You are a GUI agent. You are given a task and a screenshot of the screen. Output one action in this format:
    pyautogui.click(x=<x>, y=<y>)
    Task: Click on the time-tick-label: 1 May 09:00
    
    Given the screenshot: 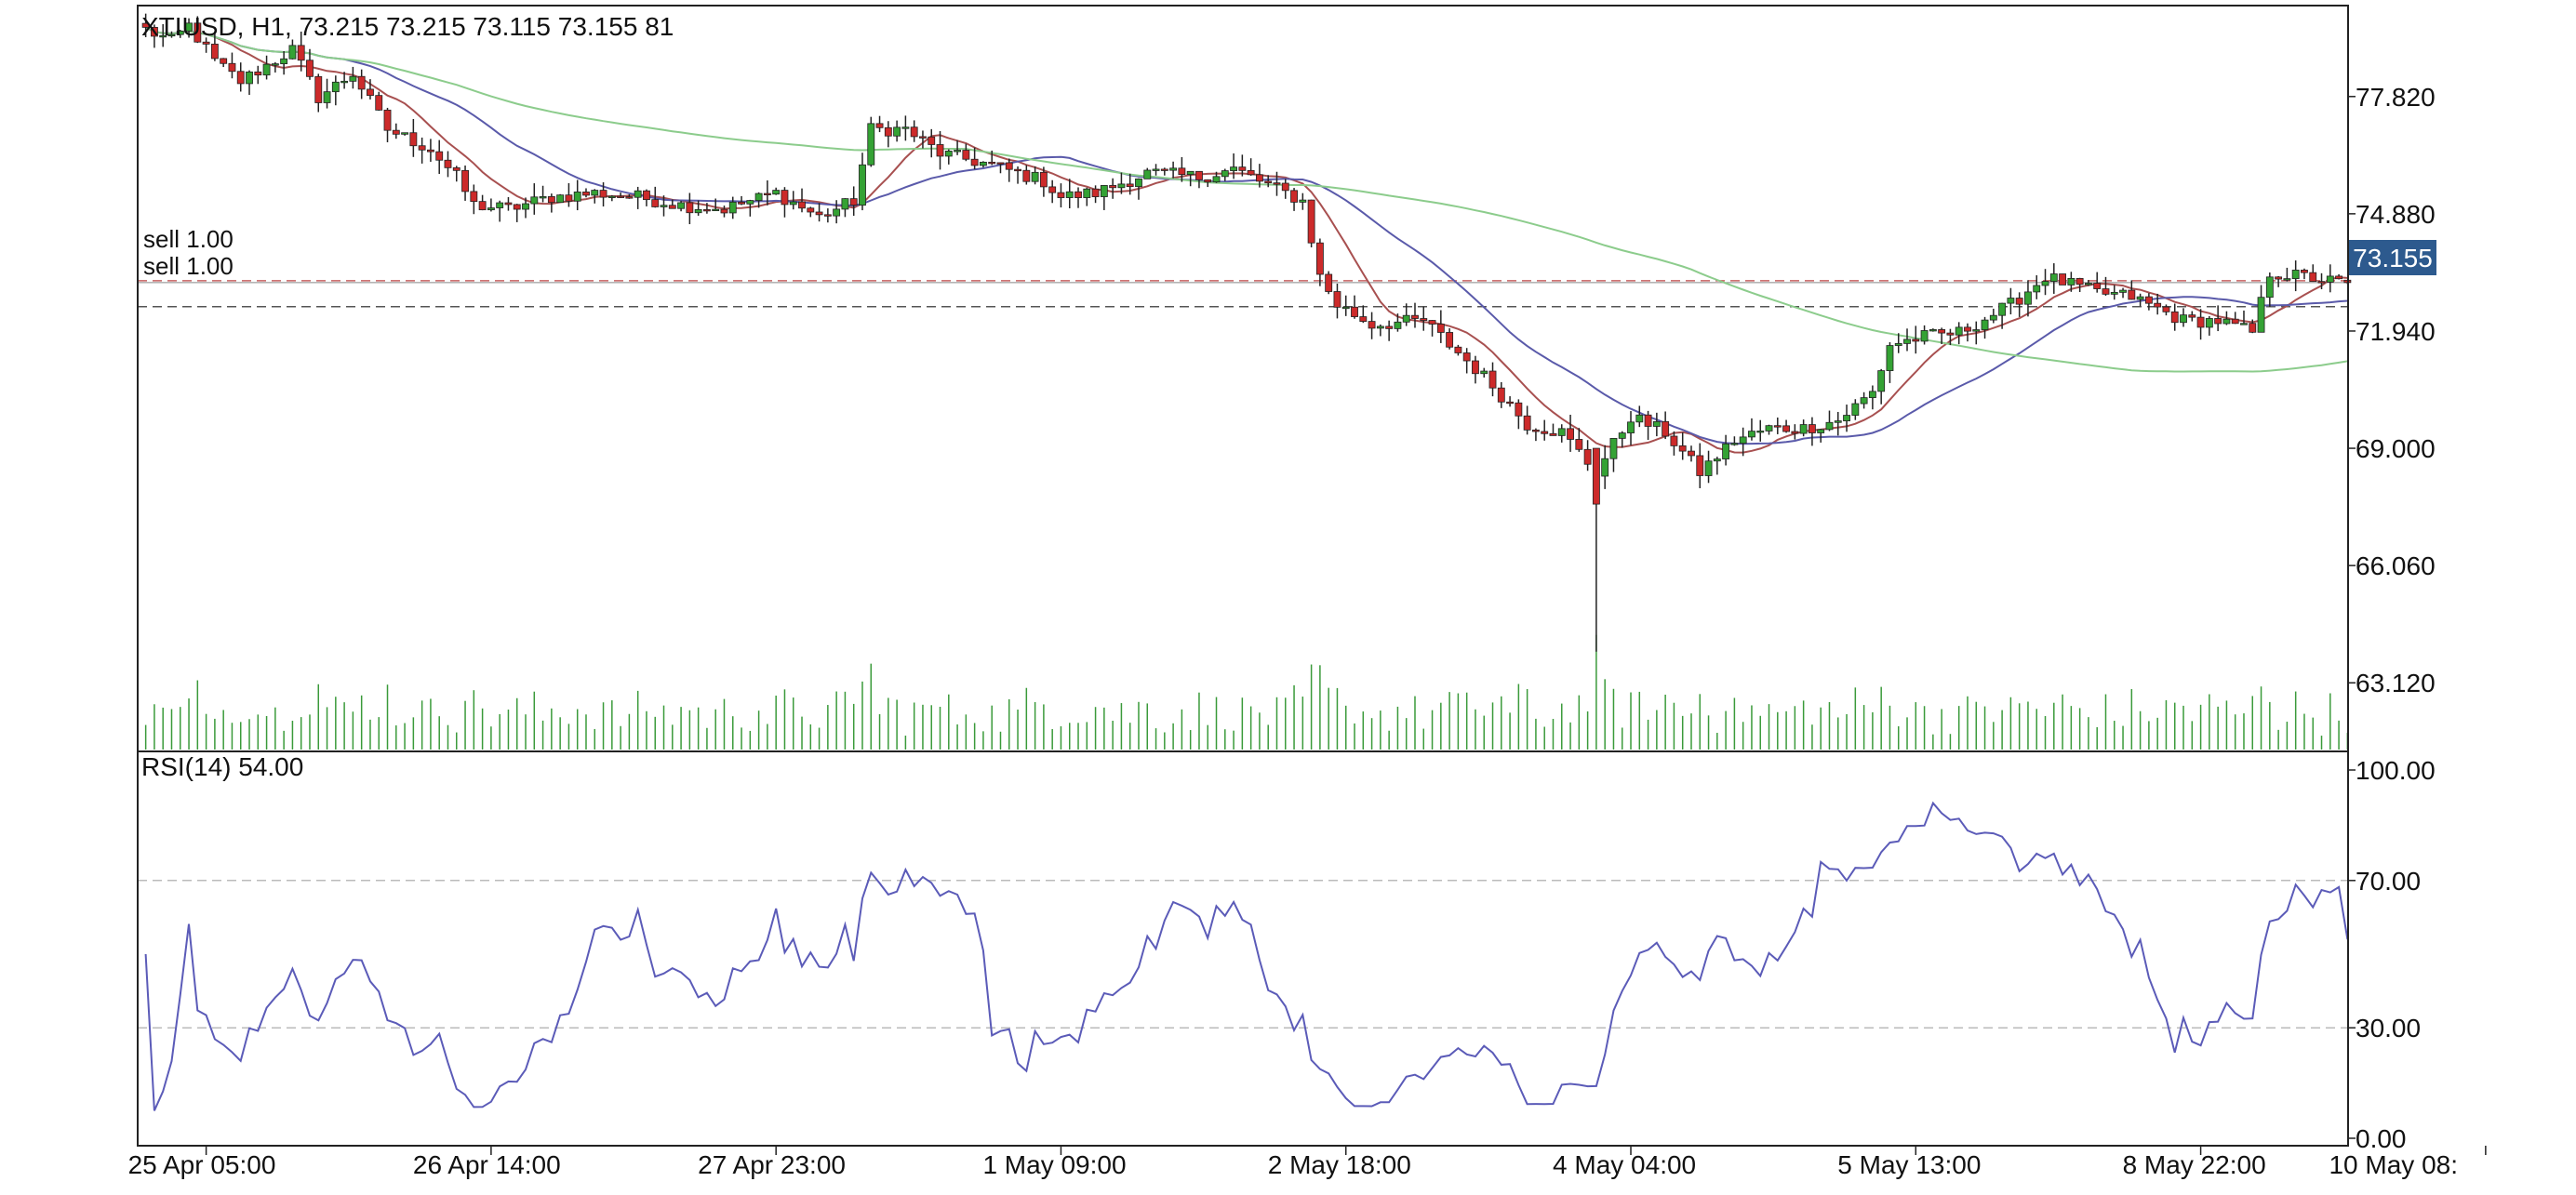 What is the action you would take?
    pyautogui.click(x=1054, y=1164)
    